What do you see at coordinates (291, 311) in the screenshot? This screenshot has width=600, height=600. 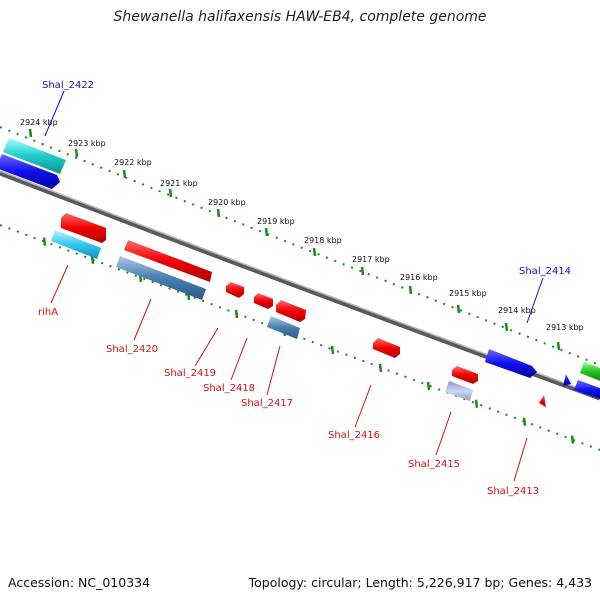 I see `gene-shal-2417-red` at bounding box center [291, 311].